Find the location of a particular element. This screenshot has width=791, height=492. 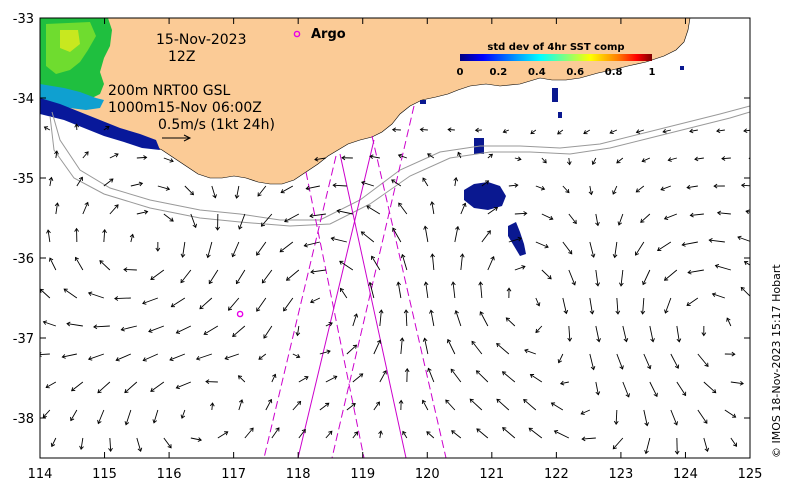

lon-tick-label: 118 is located at coordinates (298, 474).